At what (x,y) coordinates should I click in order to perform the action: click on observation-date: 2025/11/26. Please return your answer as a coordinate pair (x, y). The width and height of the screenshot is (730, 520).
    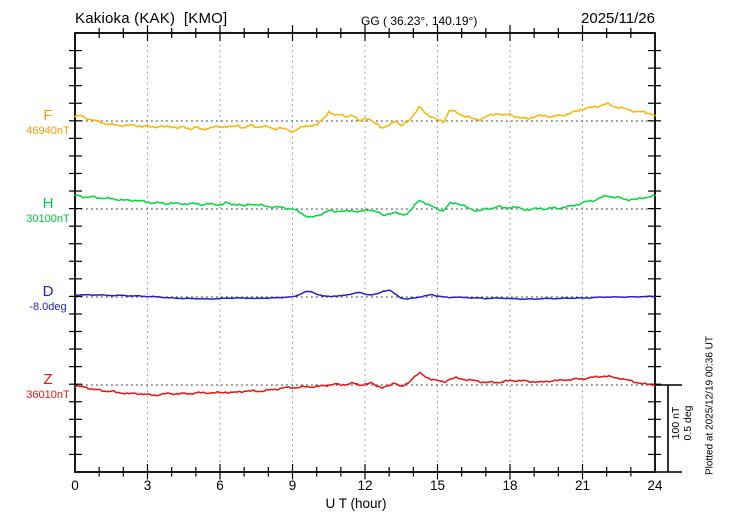
    Looking at the image, I should click on (618, 18).